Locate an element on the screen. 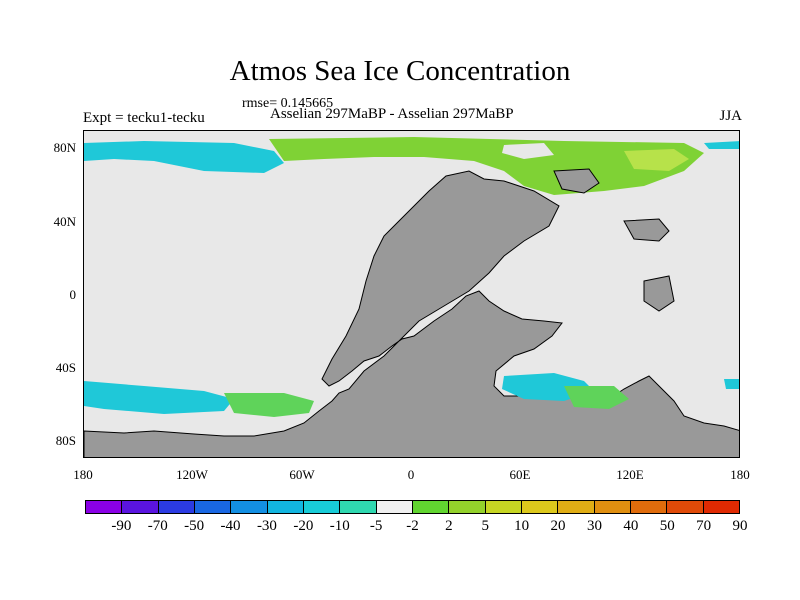  colorbar-label: 20 is located at coordinates (558, 526).